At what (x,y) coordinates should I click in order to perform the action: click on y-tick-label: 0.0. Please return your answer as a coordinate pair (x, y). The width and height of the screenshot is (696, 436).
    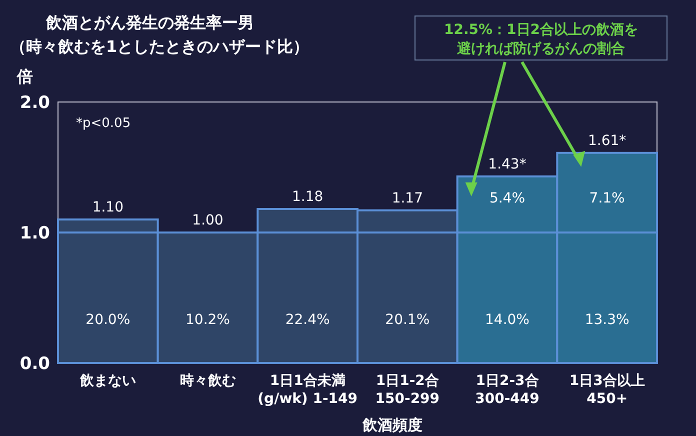
    Looking at the image, I should click on (35, 364).